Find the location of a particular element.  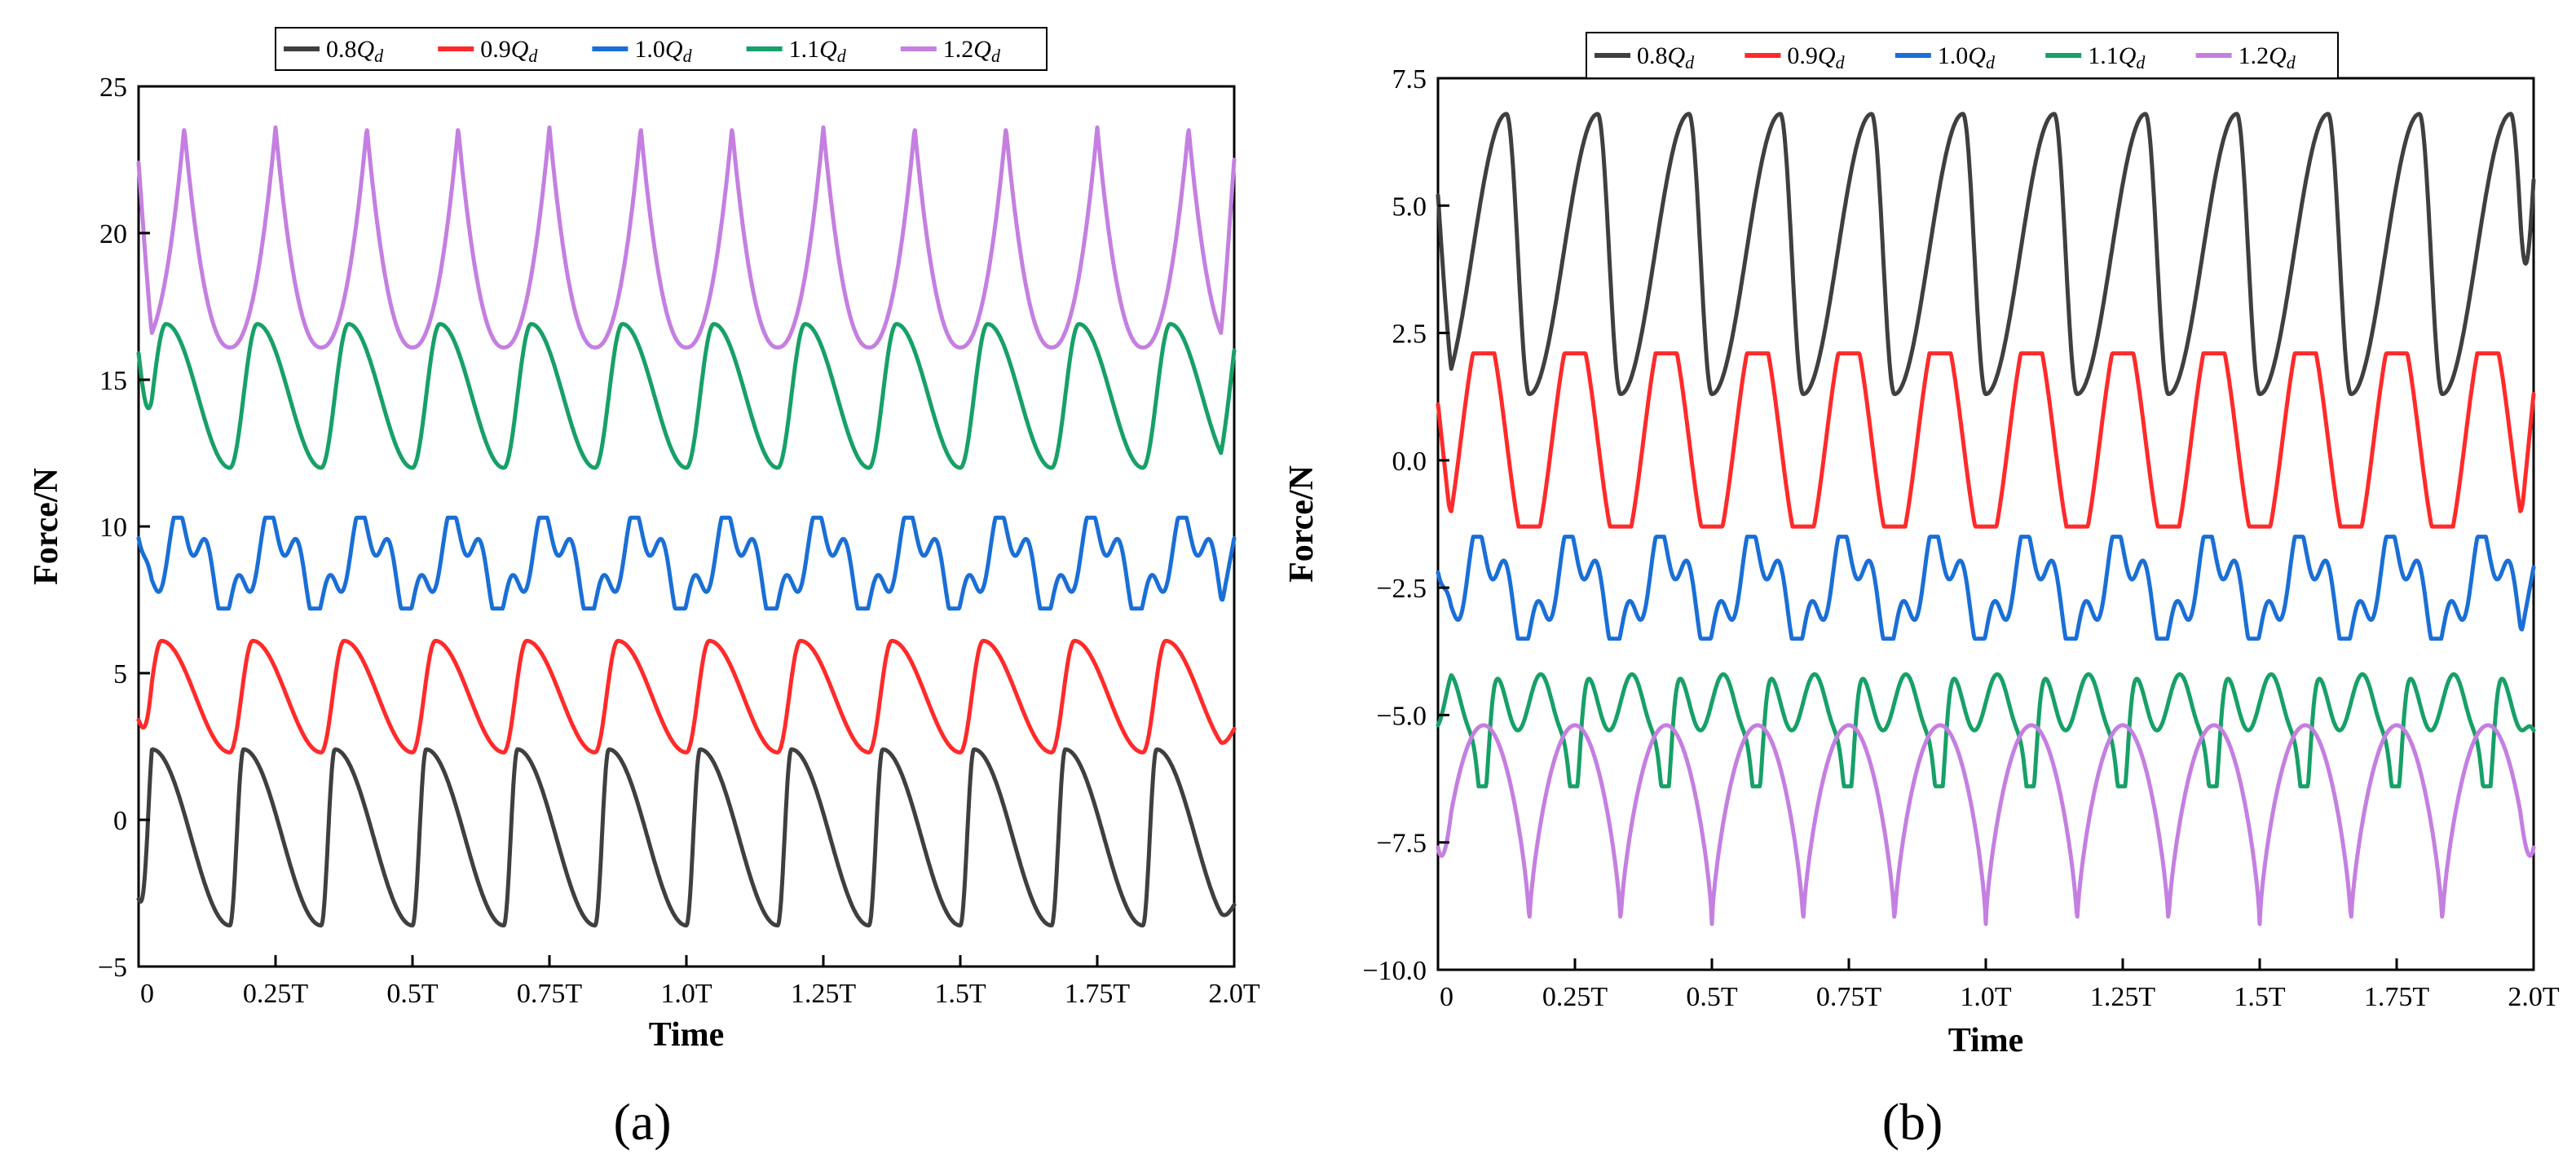

series-line-1.2Qd-a is located at coordinates (686, 237).